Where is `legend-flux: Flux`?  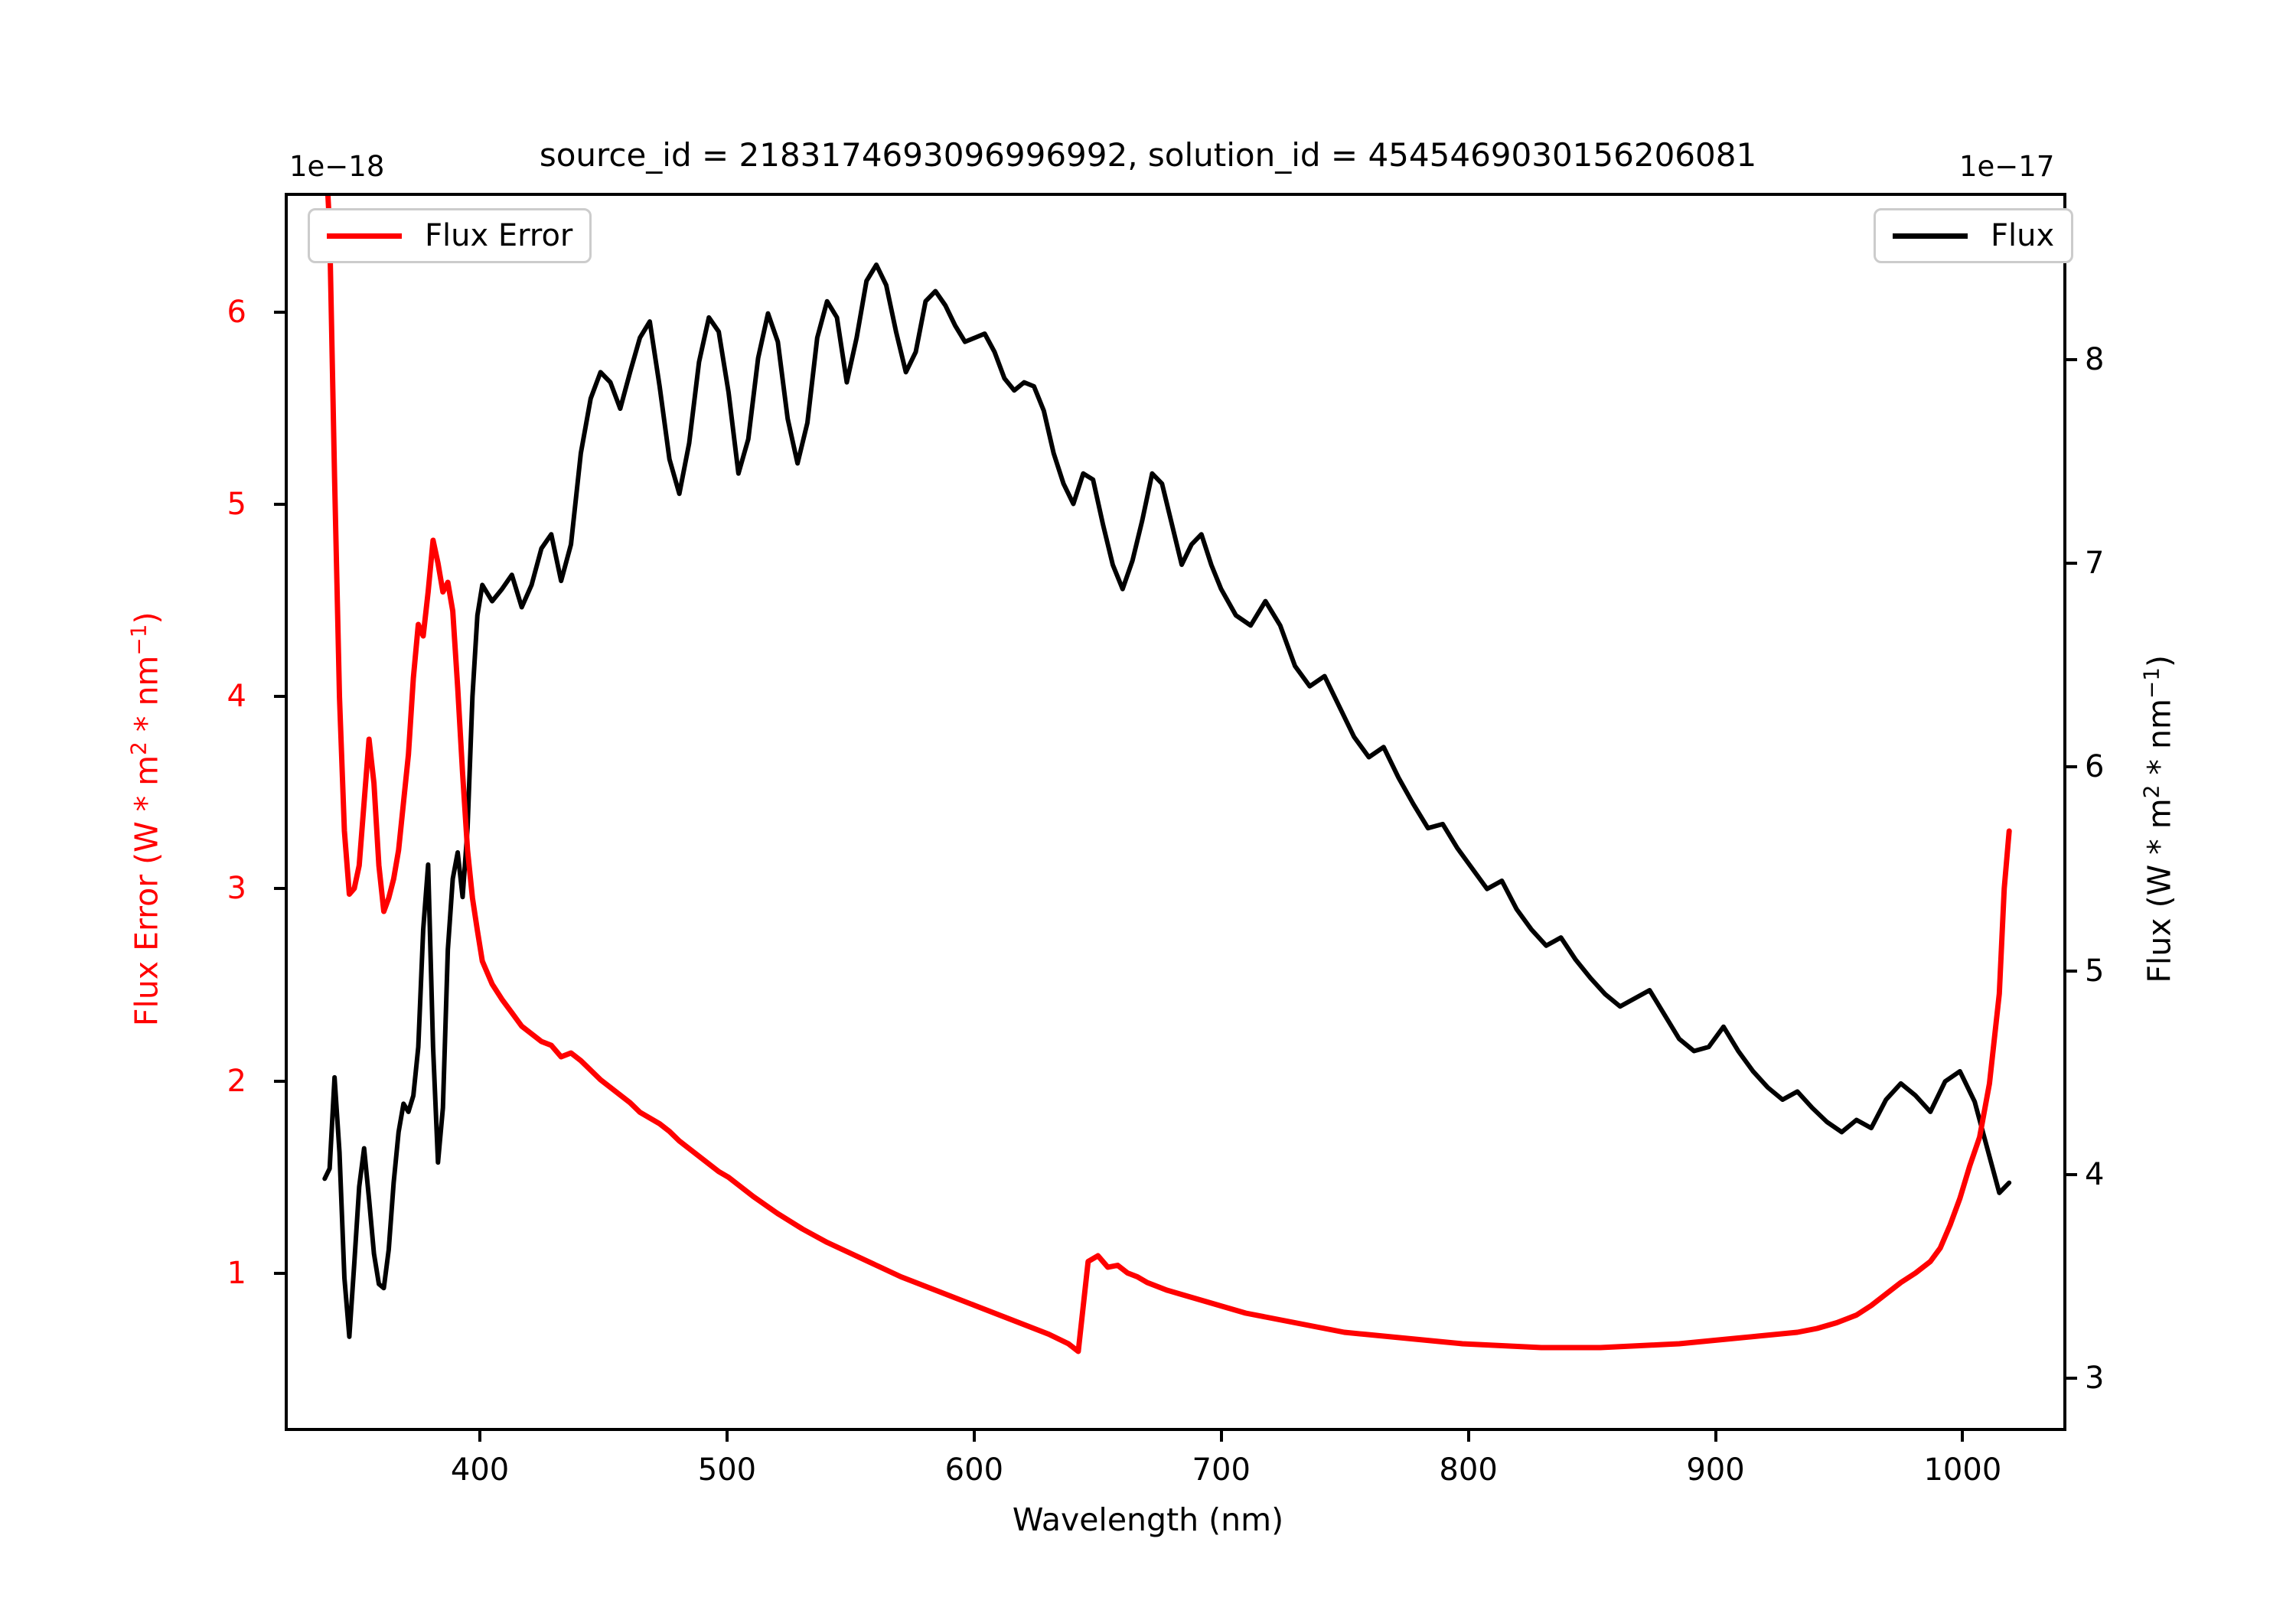
legend-flux: Flux is located at coordinates (1974, 235).